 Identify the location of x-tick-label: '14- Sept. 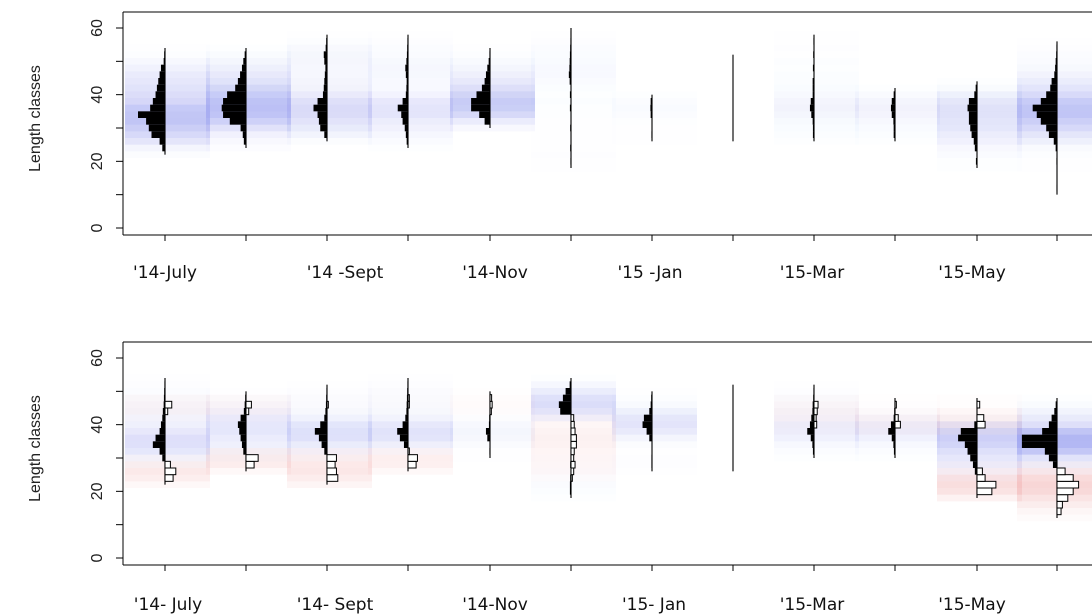
(335, 605).